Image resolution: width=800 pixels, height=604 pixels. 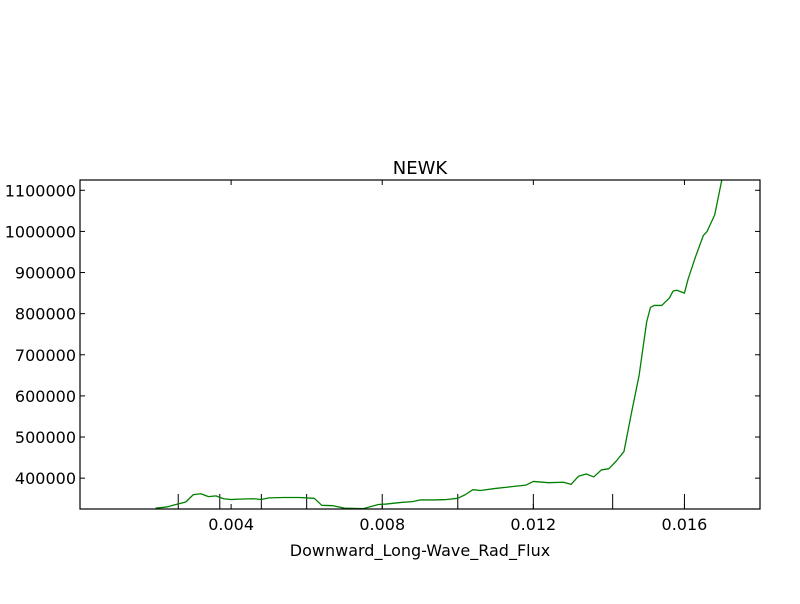 What do you see at coordinates (431, 501) in the screenshot?
I see `rug-layer` at bounding box center [431, 501].